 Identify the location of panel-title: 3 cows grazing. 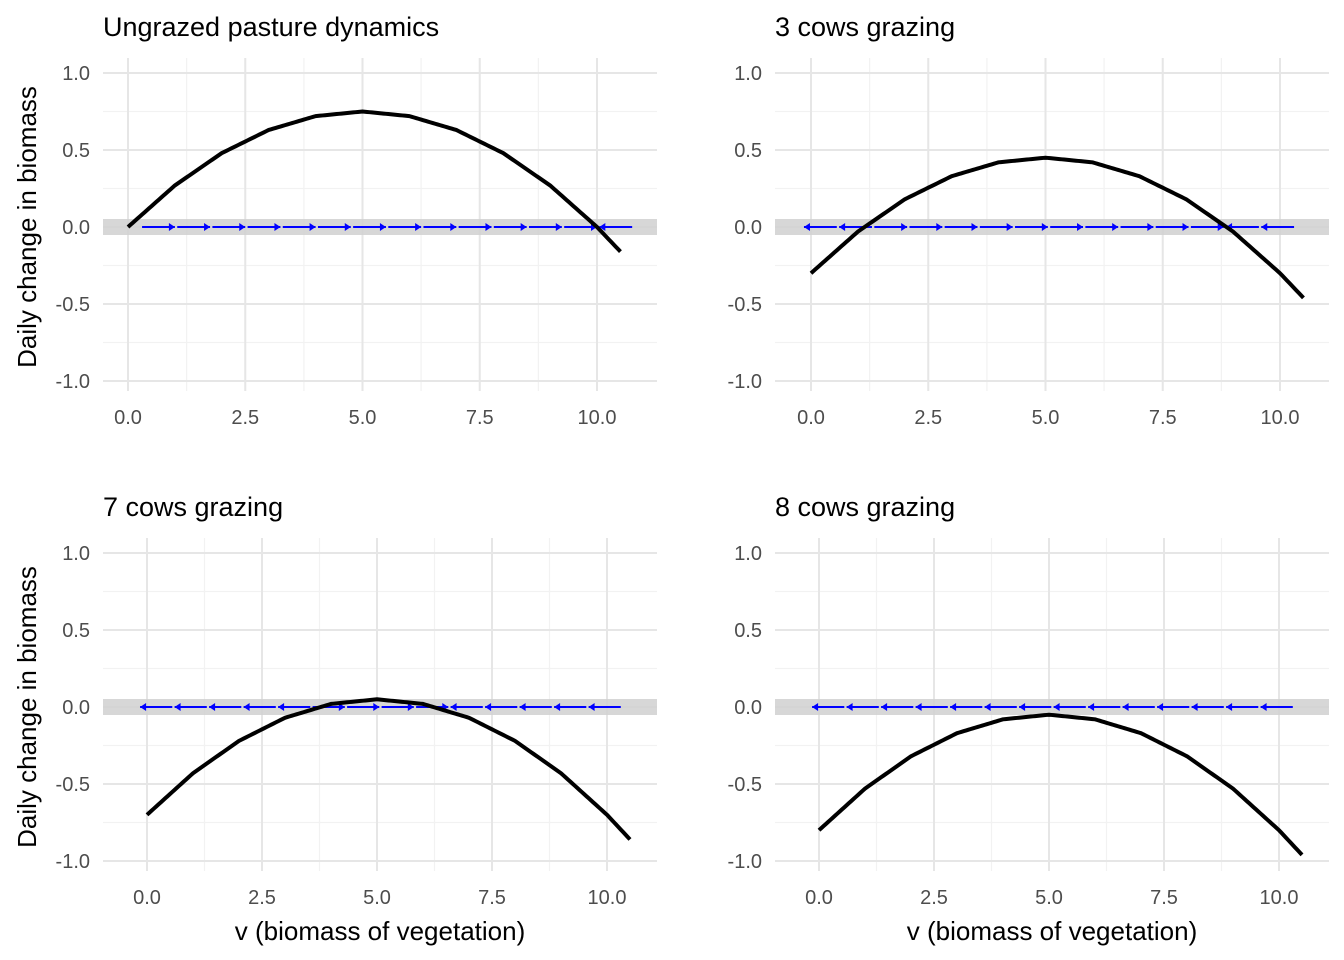
(865, 27).